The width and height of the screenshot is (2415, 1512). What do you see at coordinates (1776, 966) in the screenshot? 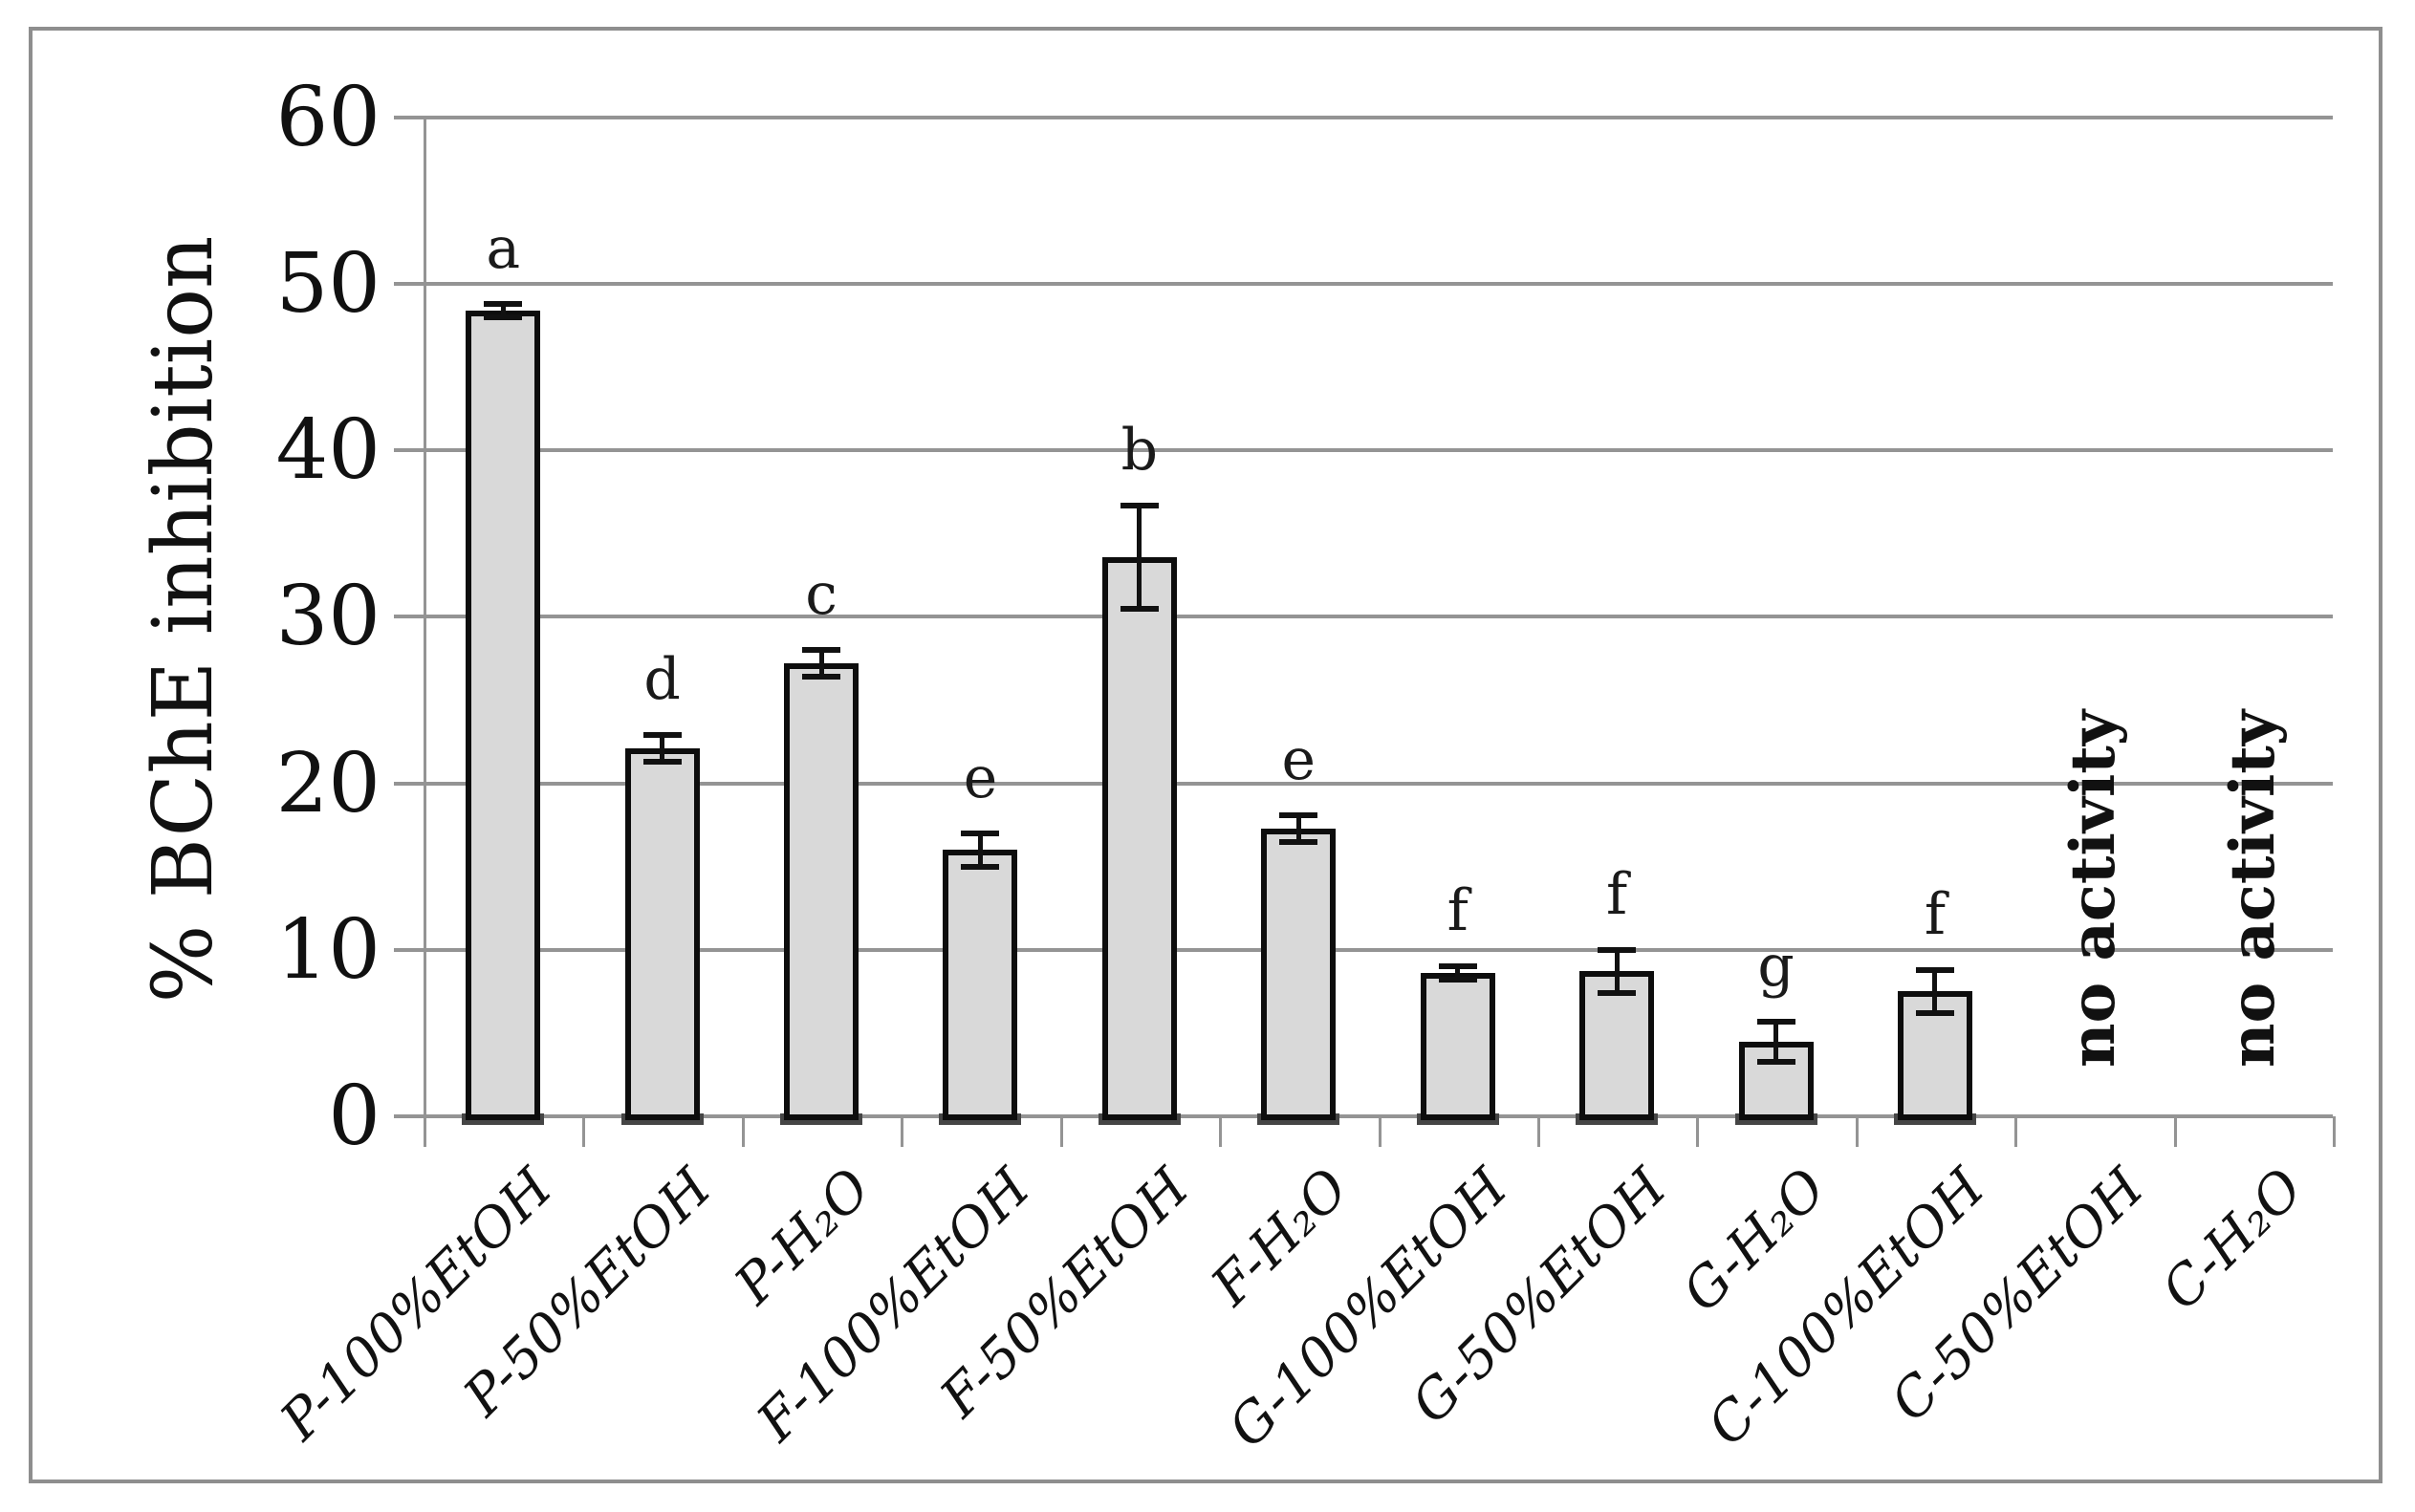
I see `significance-letter: g` at bounding box center [1776, 966].